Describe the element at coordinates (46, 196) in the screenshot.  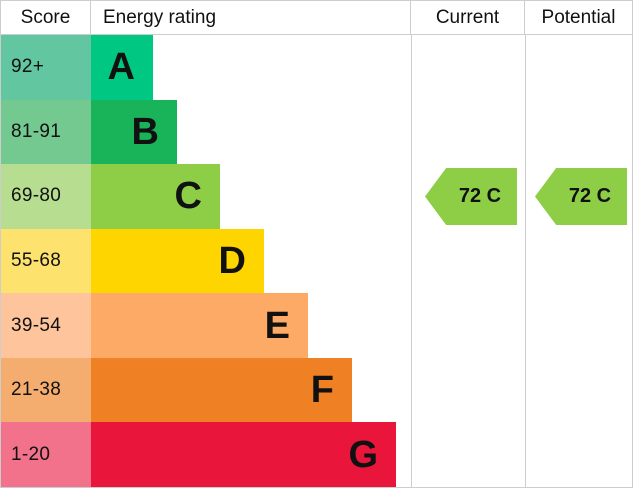
I see `band-score: 69-80` at that location.